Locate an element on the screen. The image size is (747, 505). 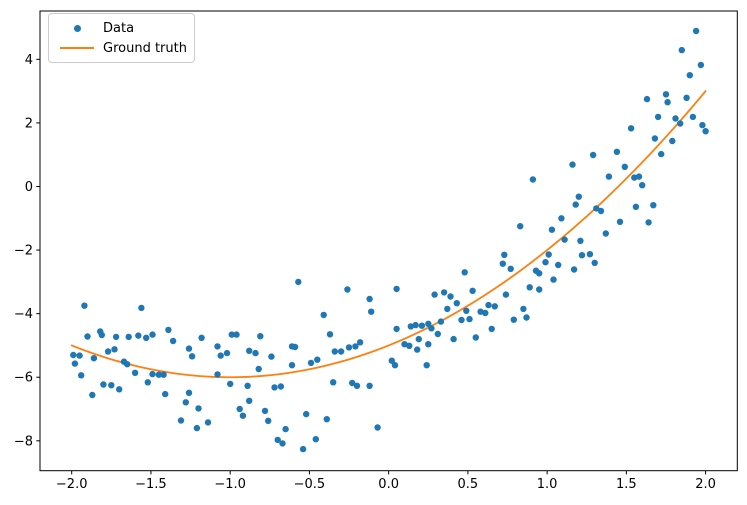
y-tick-label: −8 is located at coordinates (23, 441).